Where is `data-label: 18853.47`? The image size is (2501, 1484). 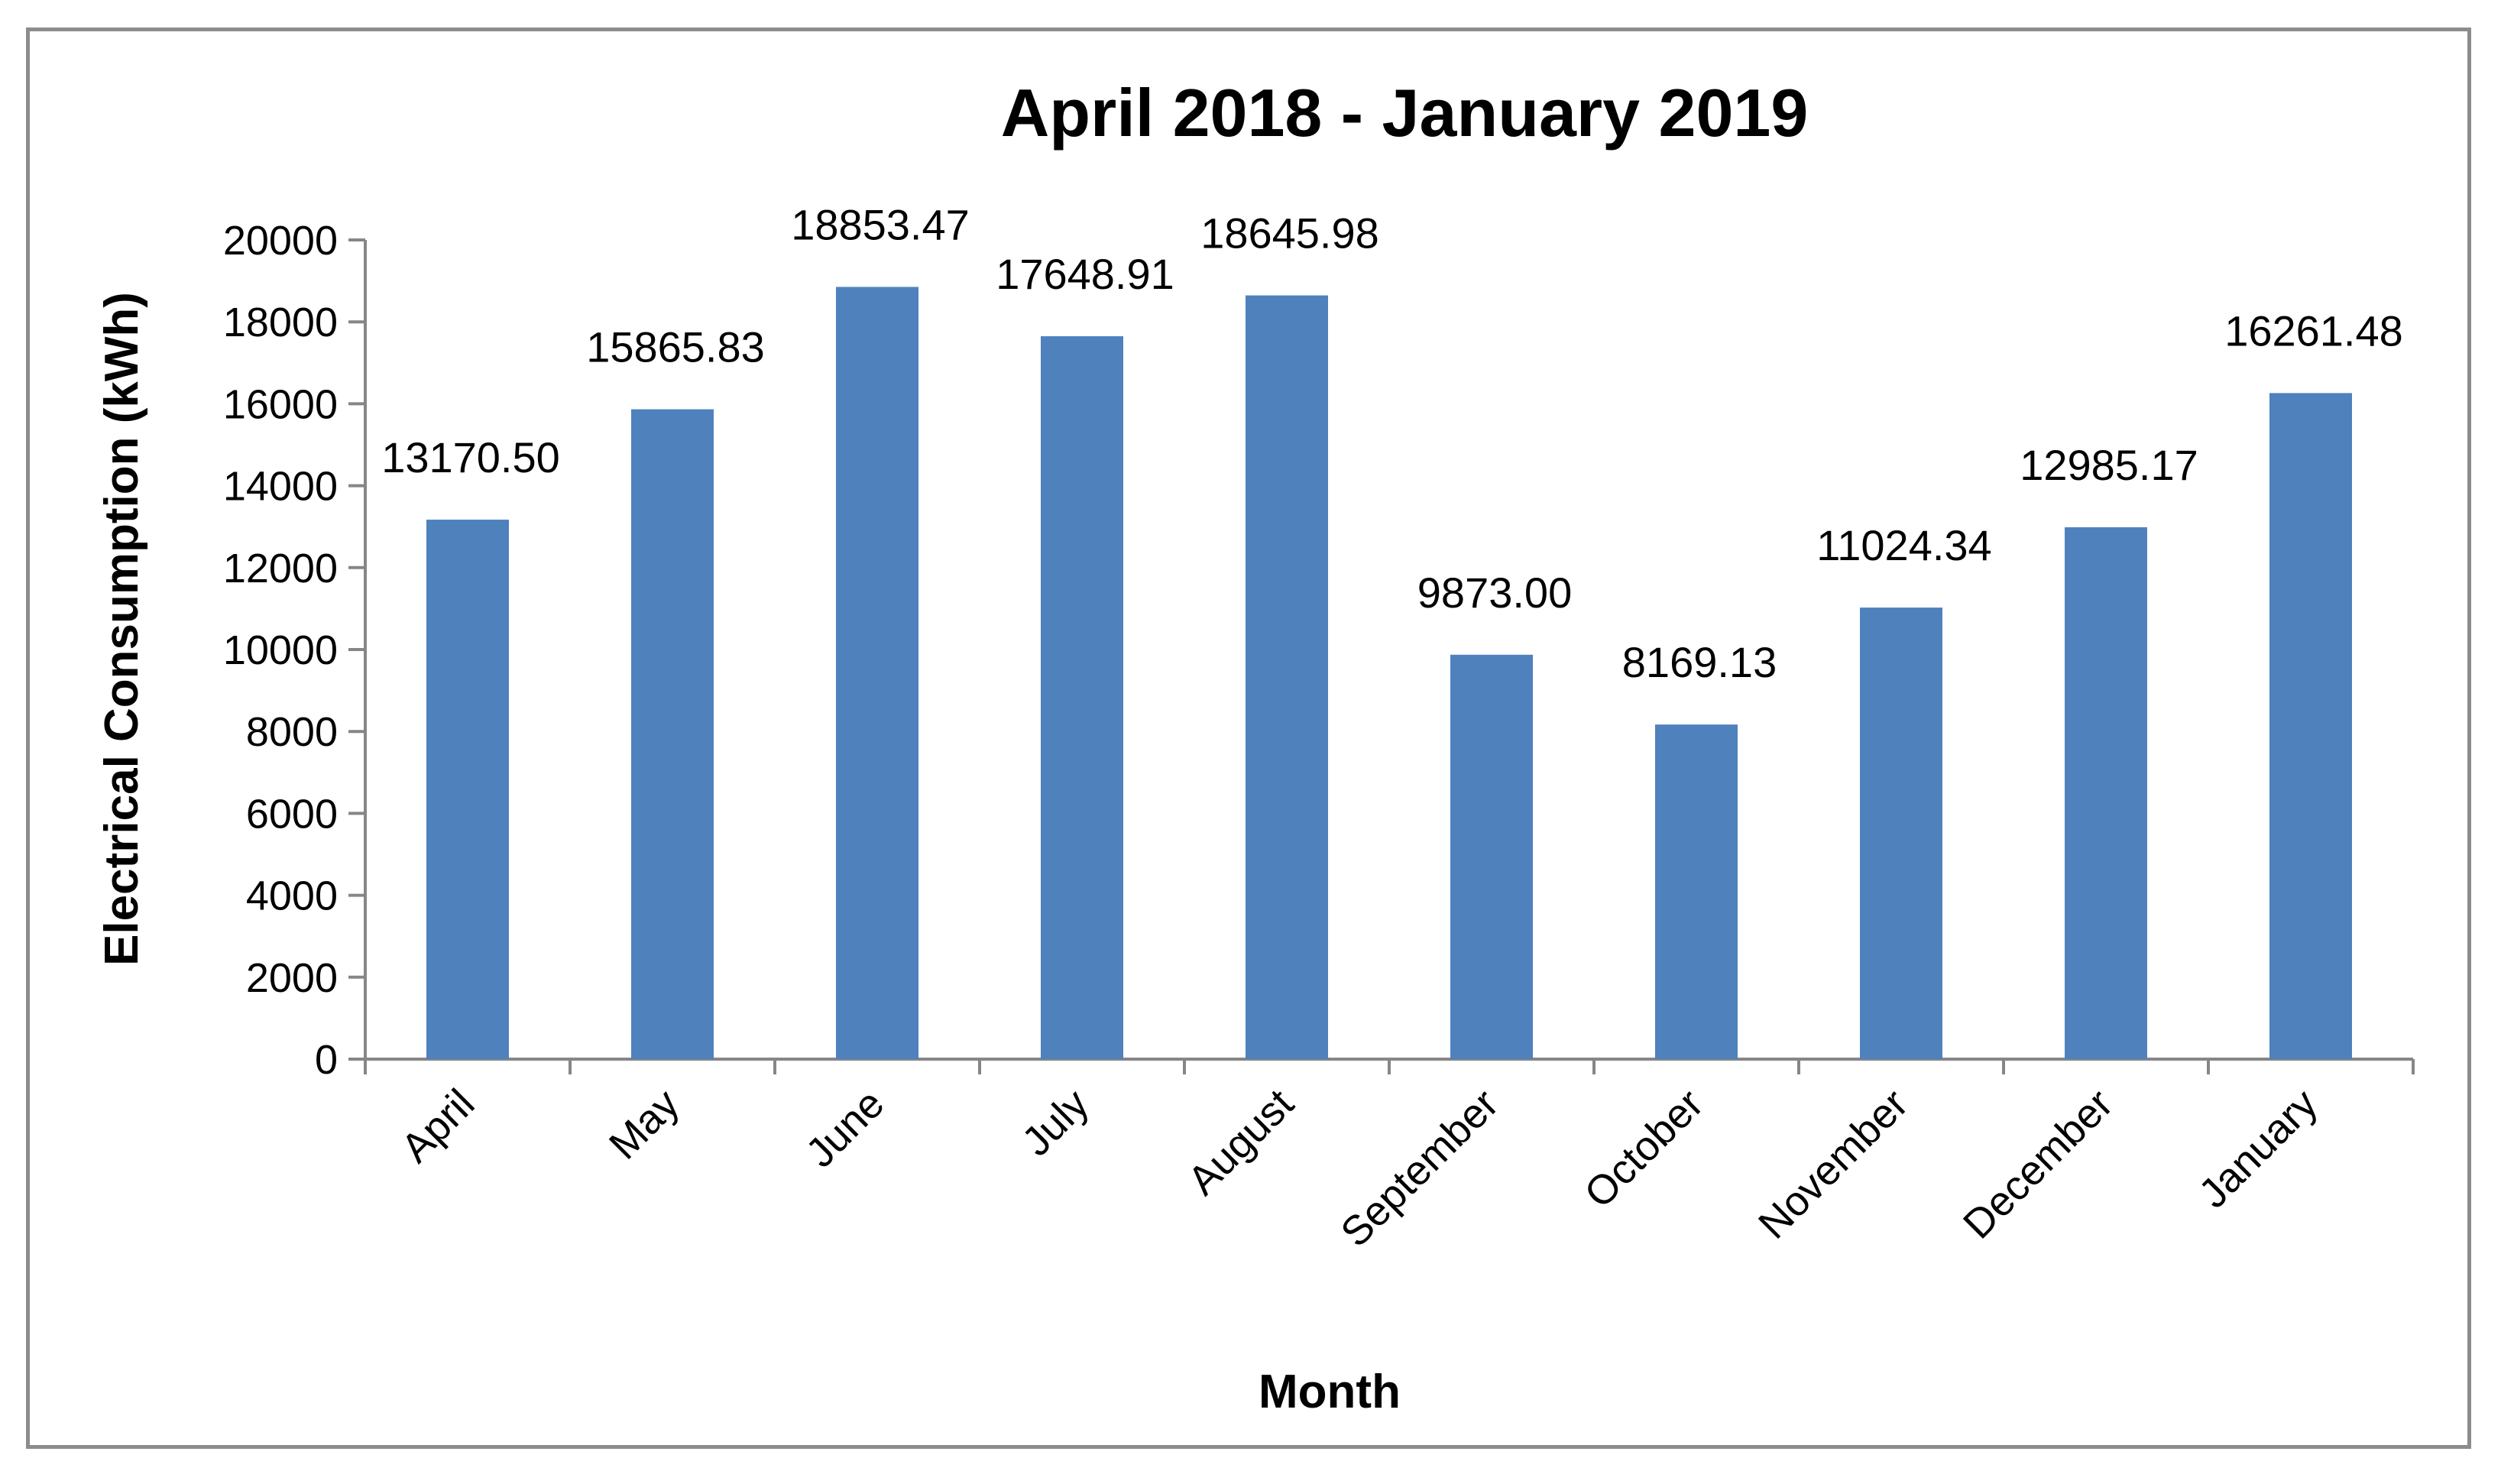
data-label: 18853.47 is located at coordinates (881, 224).